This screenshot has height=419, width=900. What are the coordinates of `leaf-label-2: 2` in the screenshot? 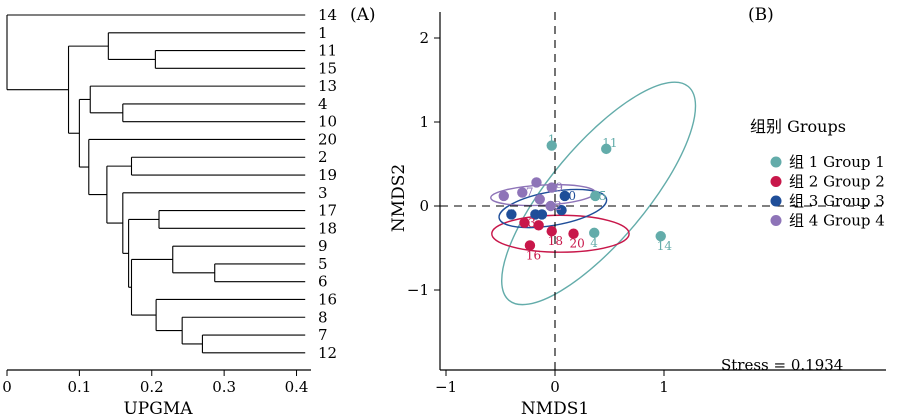 It's located at (323, 157).